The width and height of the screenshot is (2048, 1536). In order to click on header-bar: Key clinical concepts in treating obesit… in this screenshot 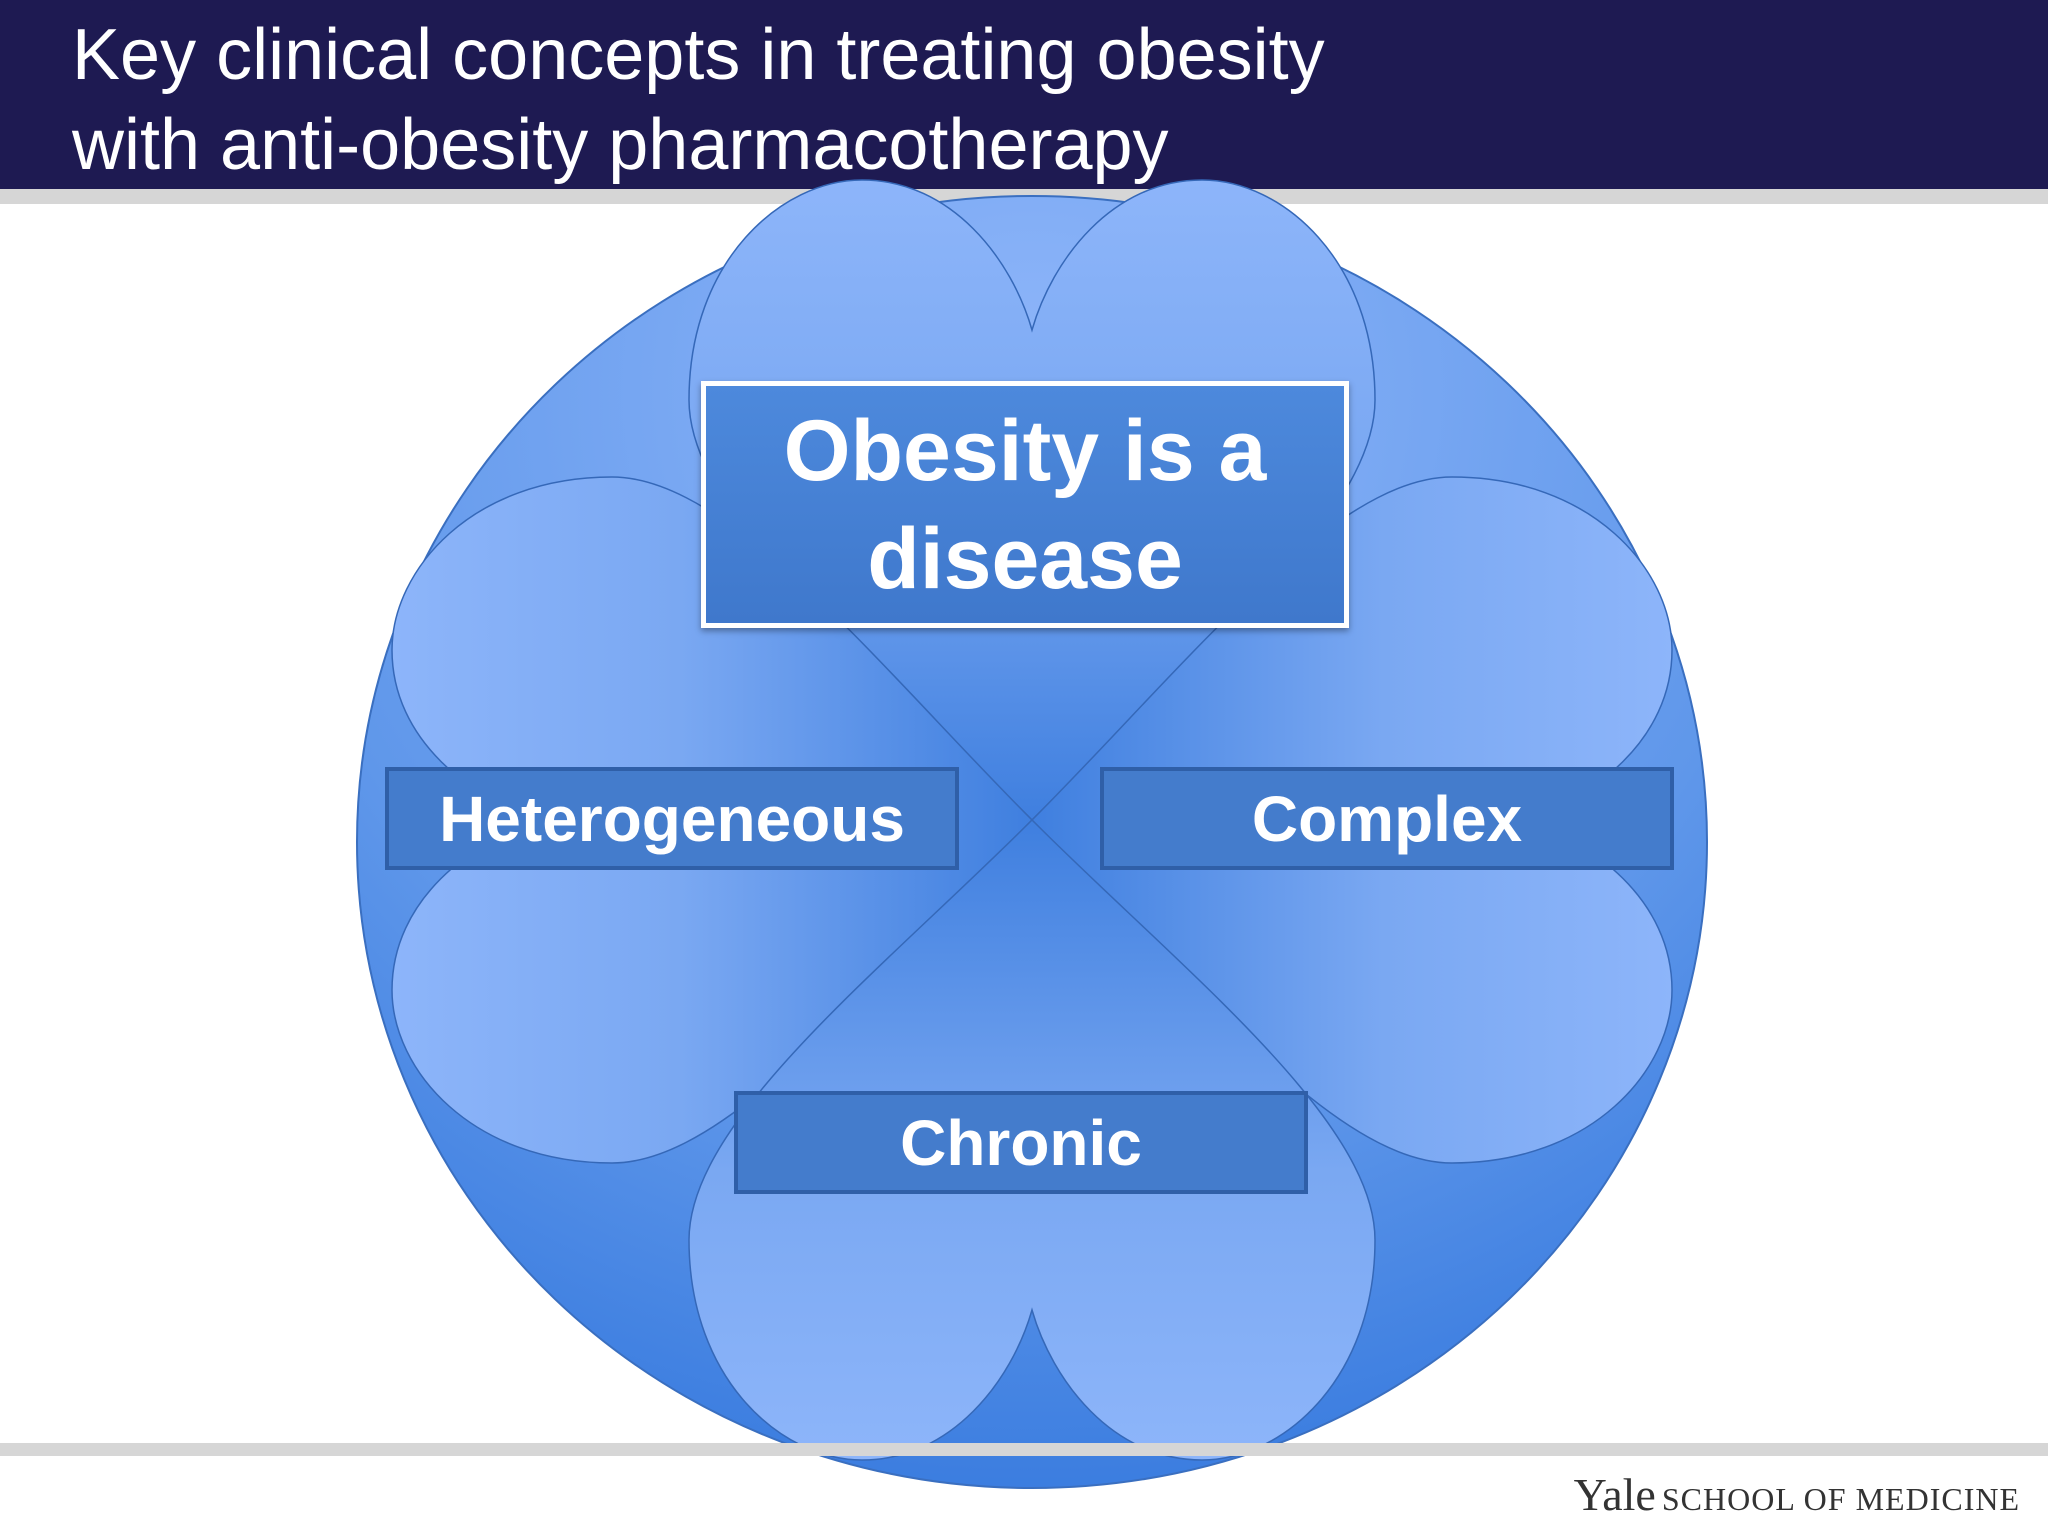, I will do `click(1024, 94)`.